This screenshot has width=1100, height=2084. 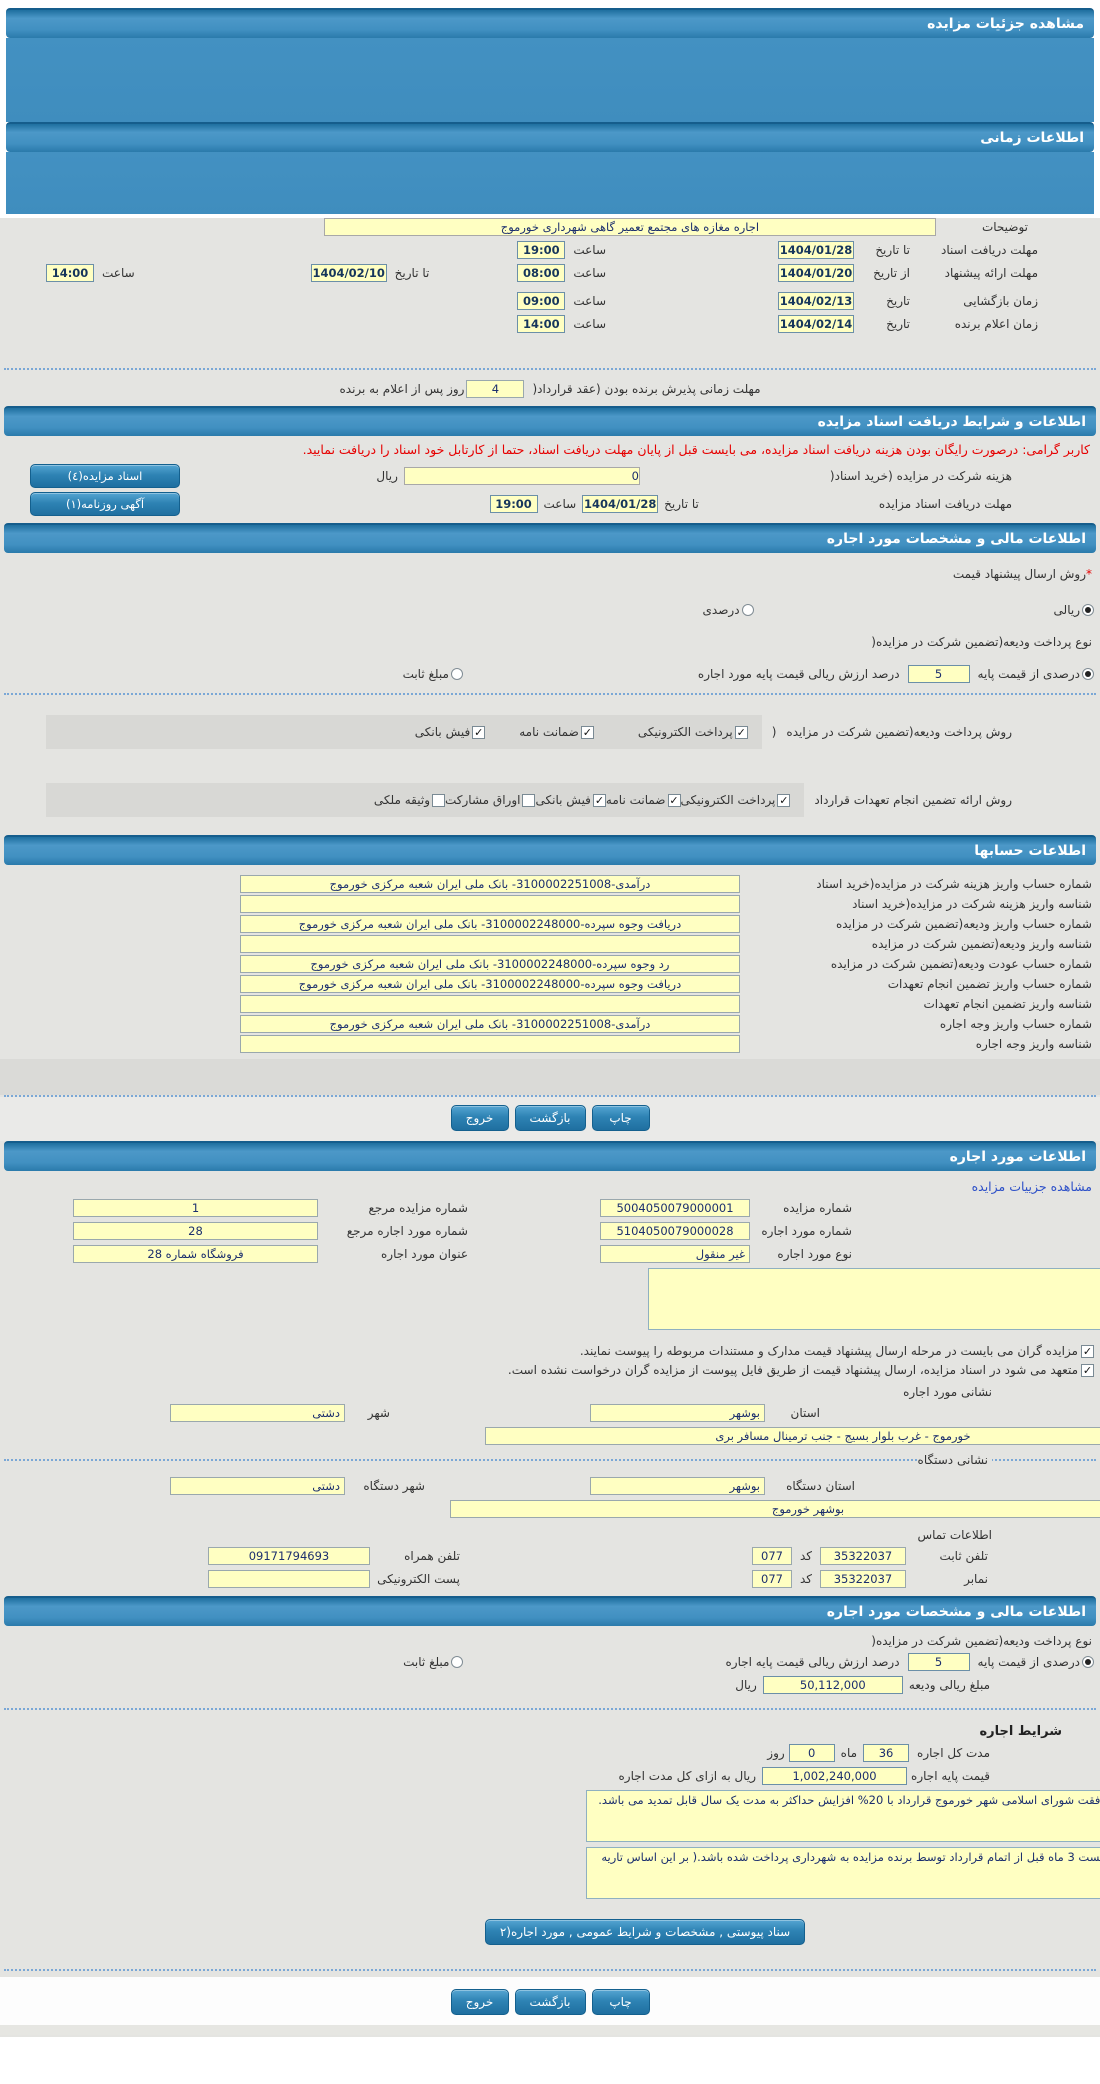 What do you see at coordinates (816, 301) in the screenshot?
I see `opening-date-field: 1404/02/13` at bounding box center [816, 301].